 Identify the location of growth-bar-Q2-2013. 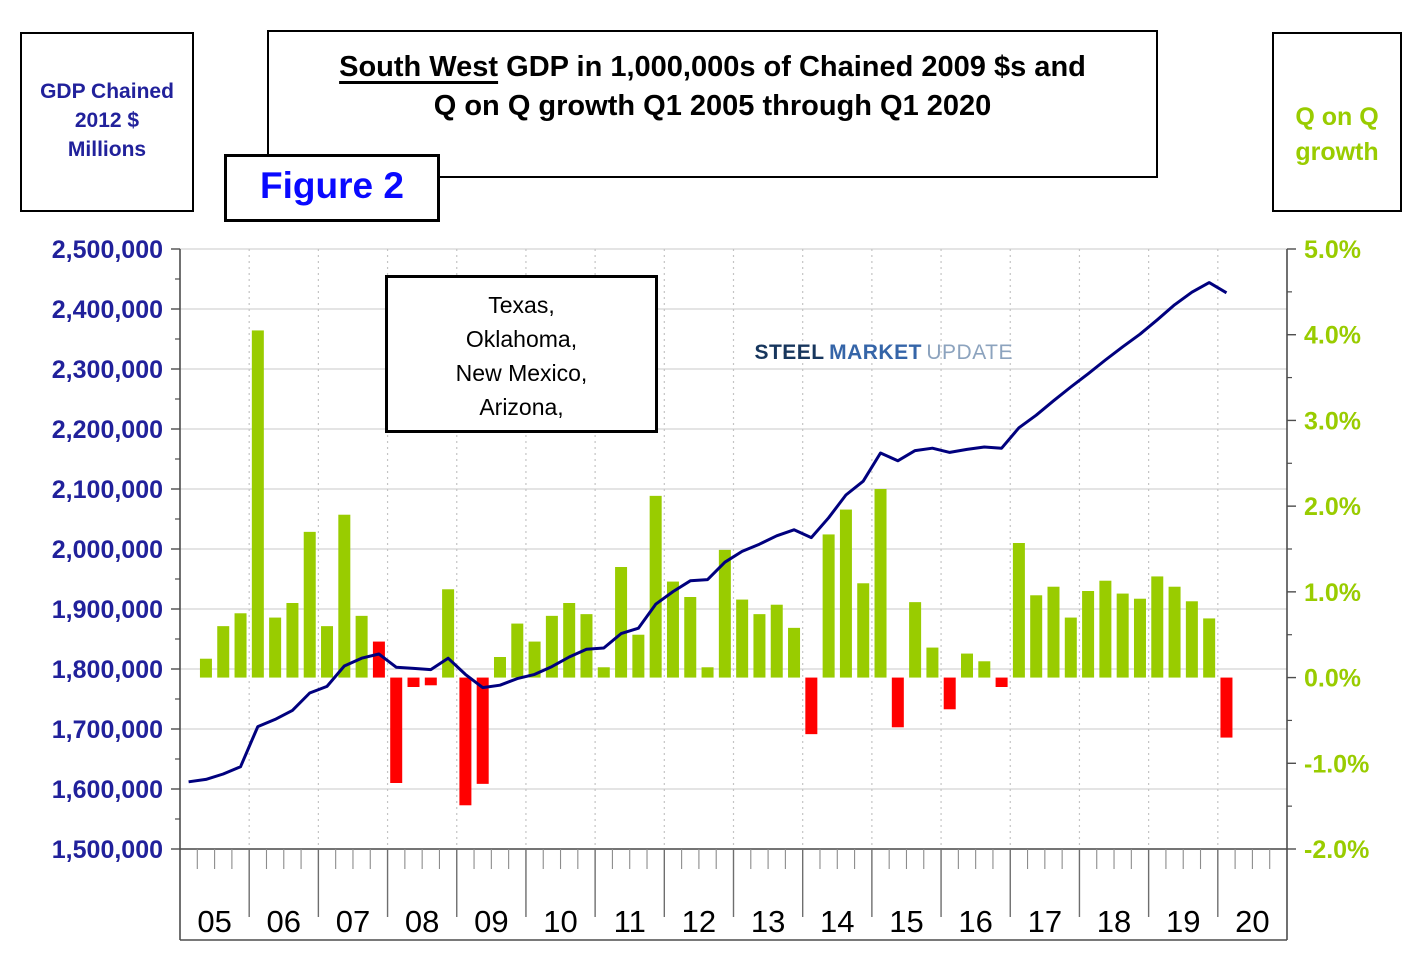
(759, 646).